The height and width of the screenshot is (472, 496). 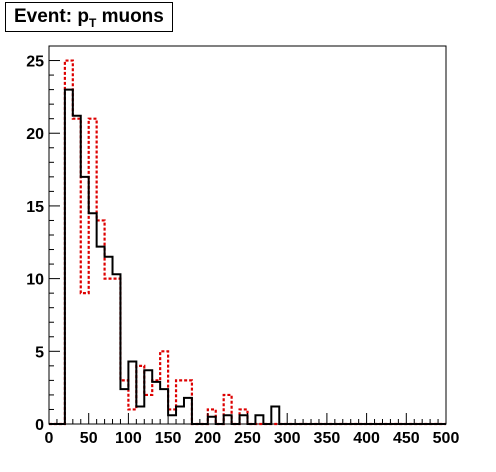 I want to click on x-tick-label: 300, so click(x=287, y=438).